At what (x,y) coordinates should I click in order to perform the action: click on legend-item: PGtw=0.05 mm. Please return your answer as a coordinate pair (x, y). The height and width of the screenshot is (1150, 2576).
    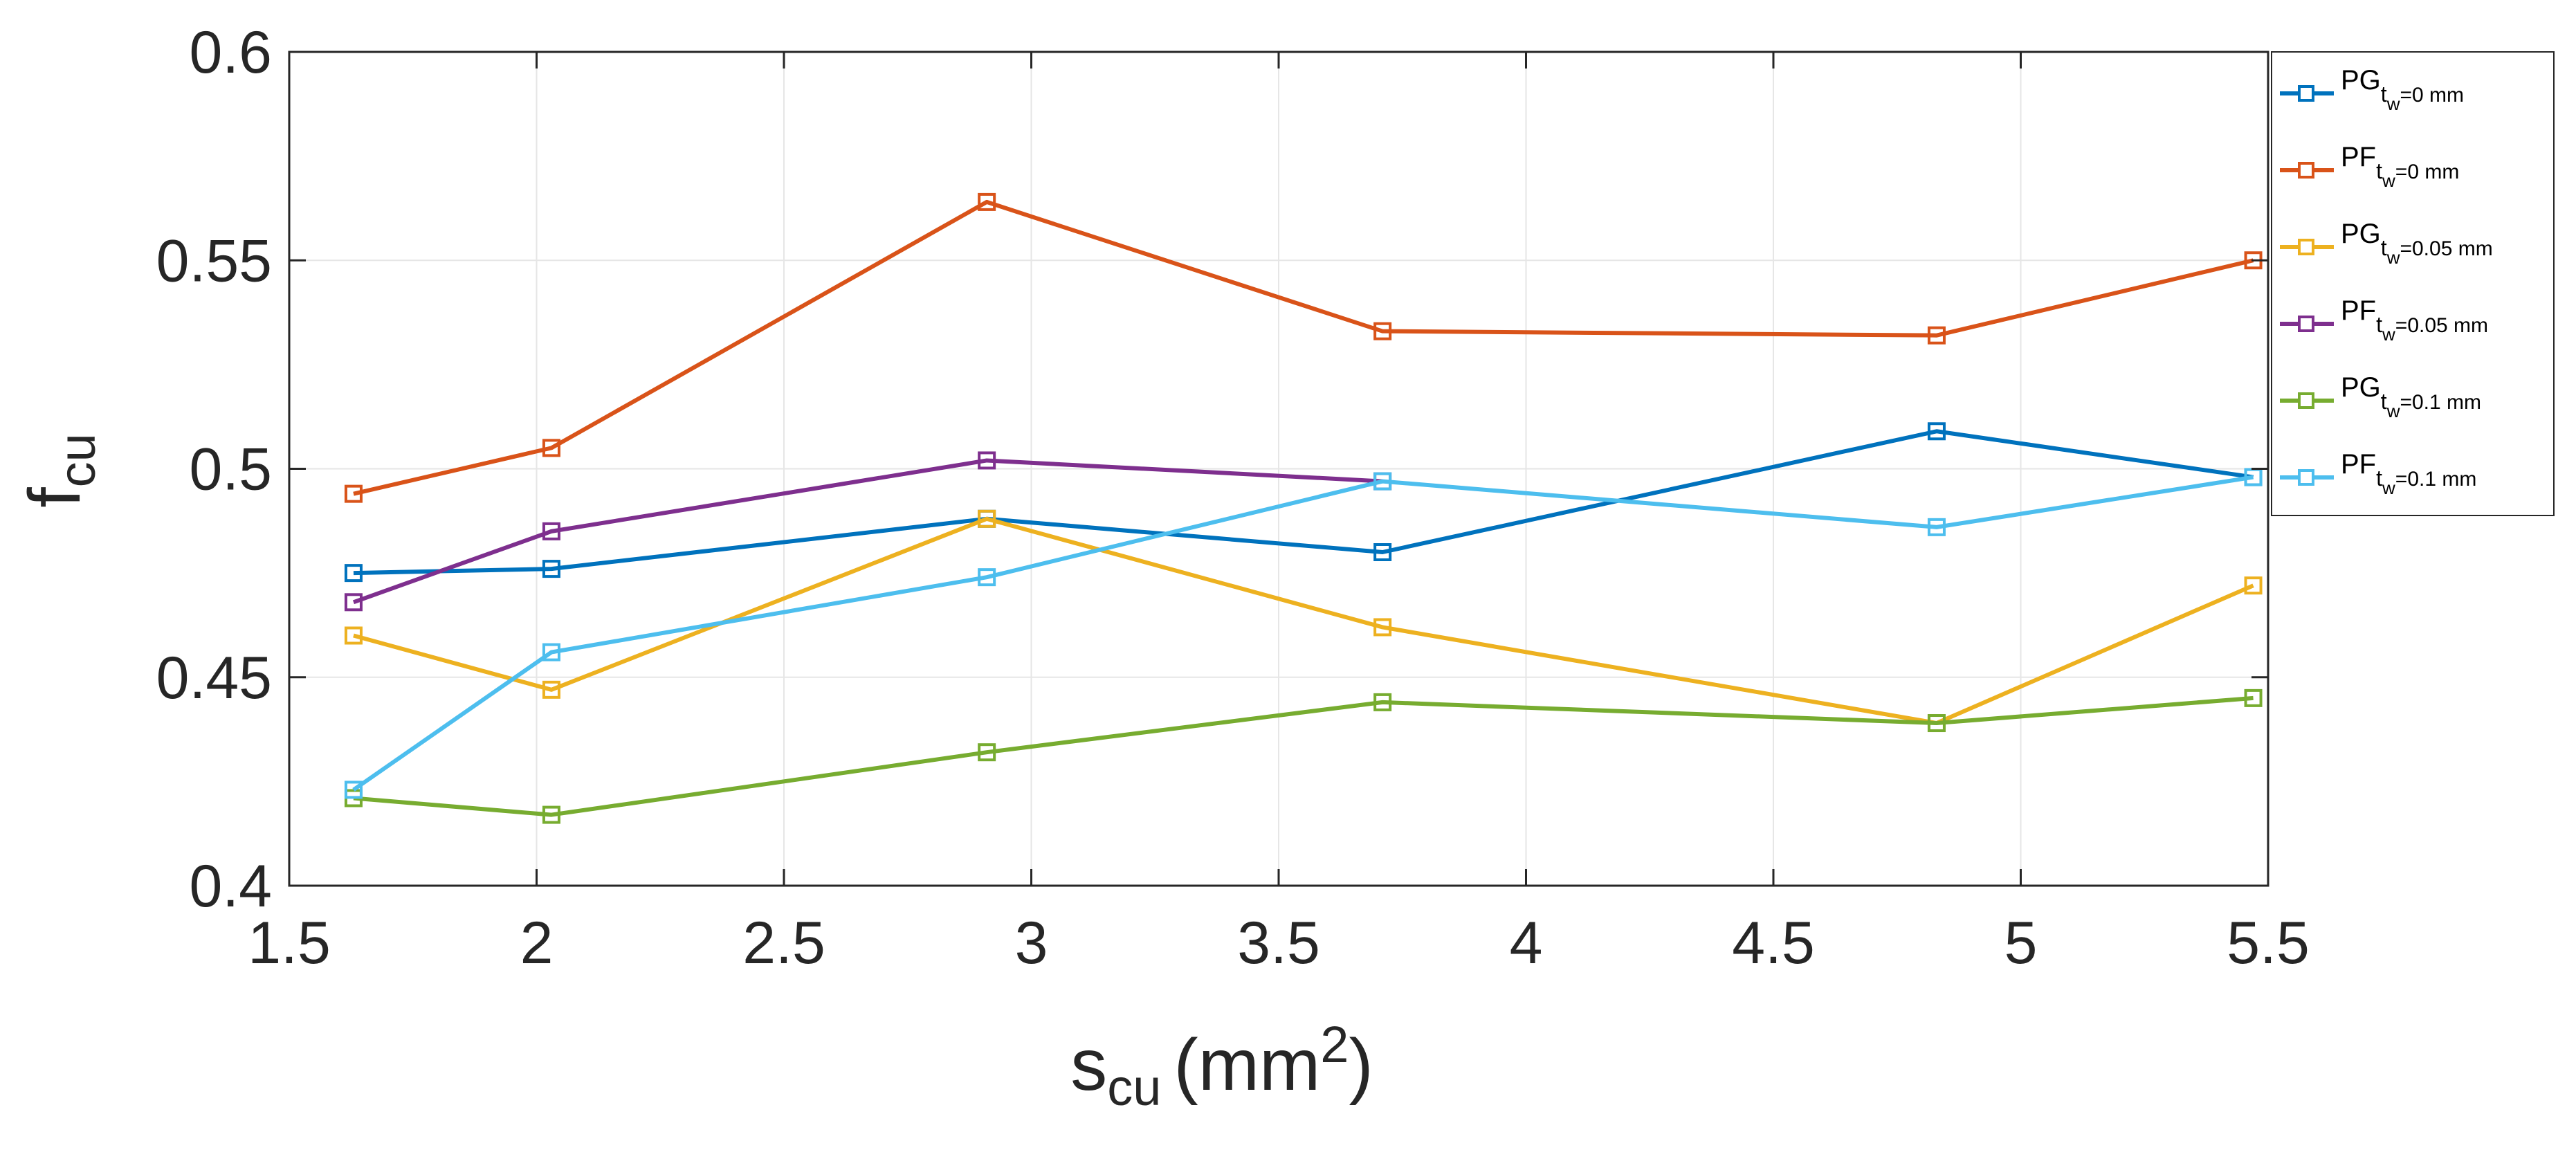
    Looking at the image, I should click on (2387, 243).